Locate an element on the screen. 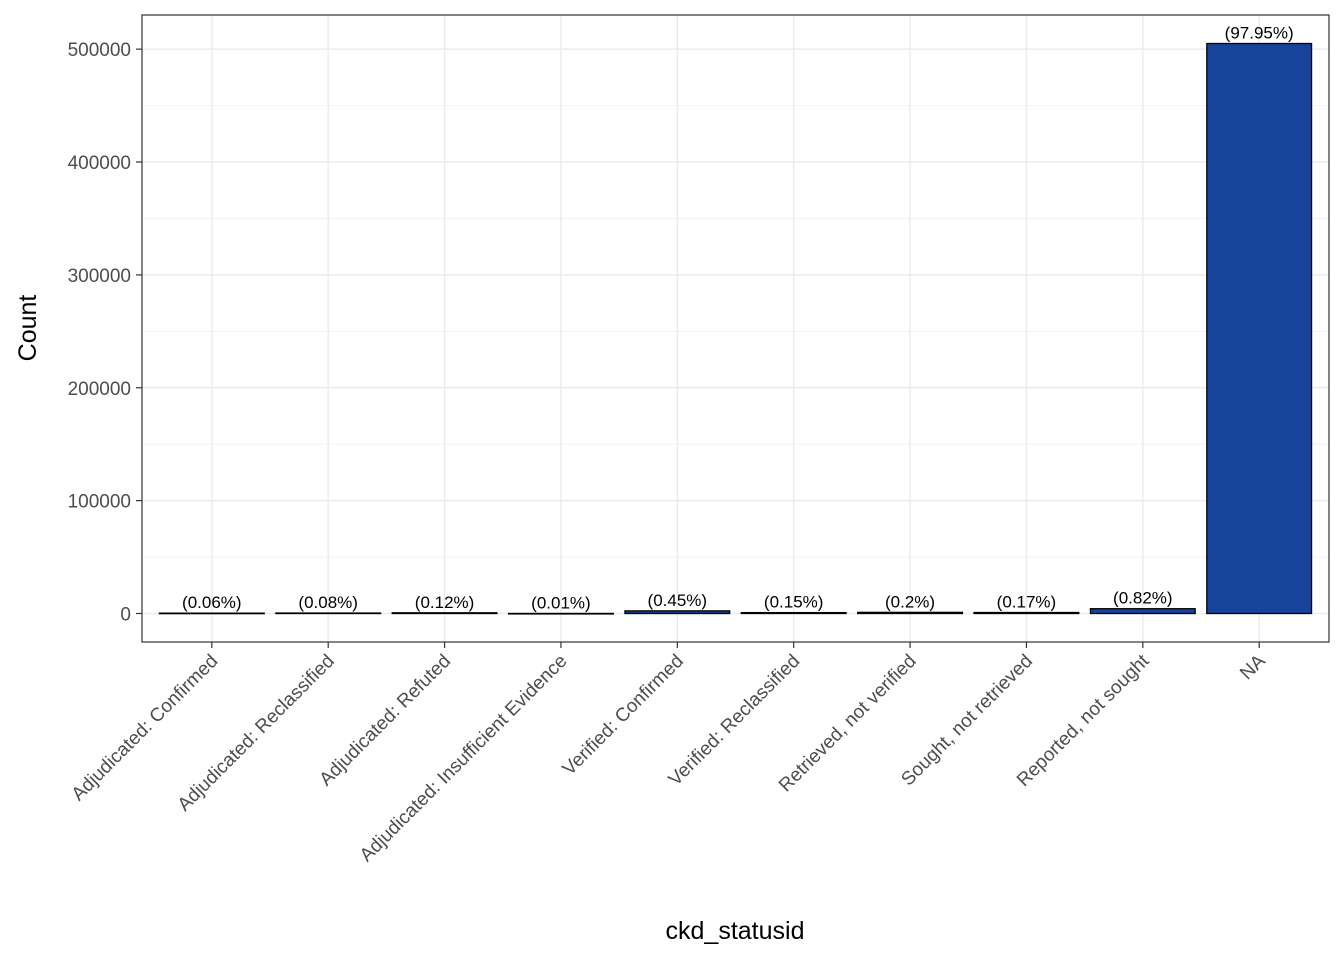 The image size is (1344, 960). y-tick-label: 300000 is located at coordinates (99, 276).